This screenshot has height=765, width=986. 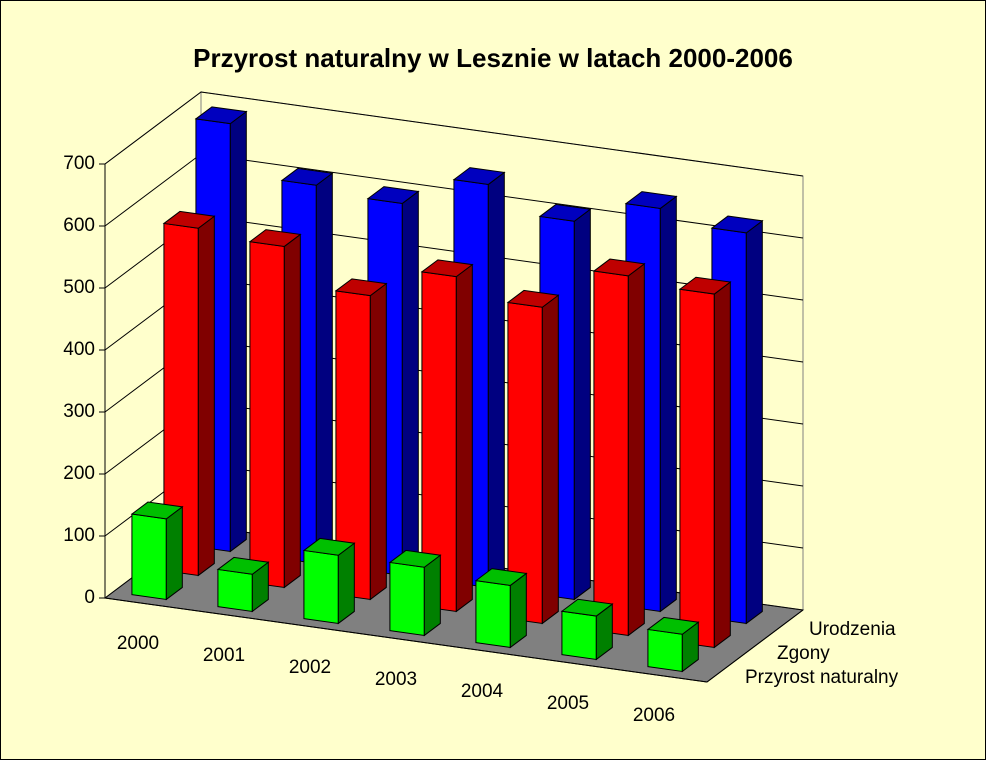 I want to click on y-tick-label: 100, so click(x=79, y=535).